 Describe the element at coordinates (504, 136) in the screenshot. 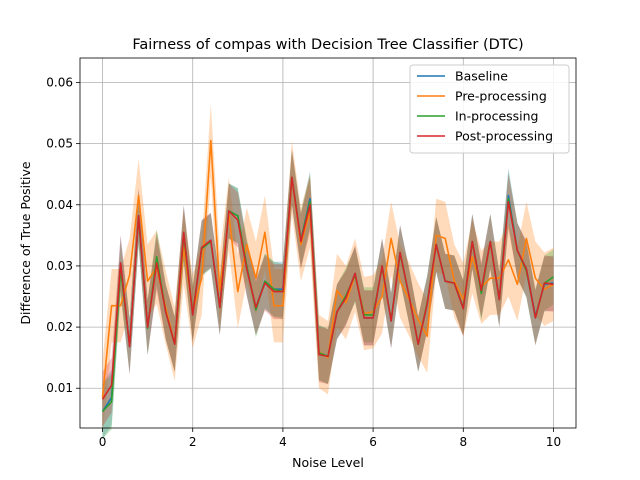

I see `legend-label: Post-processing` at that location.